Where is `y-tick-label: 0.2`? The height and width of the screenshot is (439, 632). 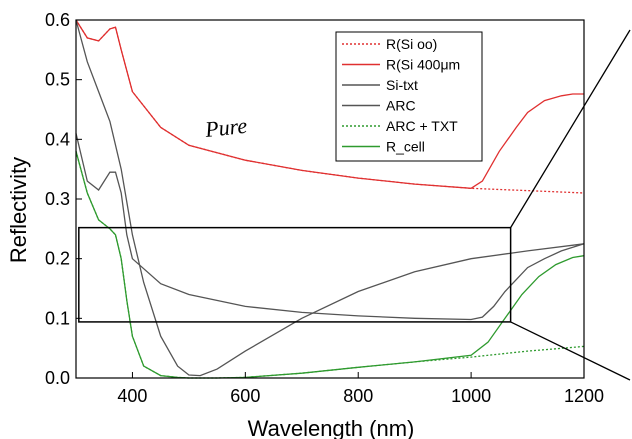
y-tick-label: 0.2 is located at coordinates (57, 259).